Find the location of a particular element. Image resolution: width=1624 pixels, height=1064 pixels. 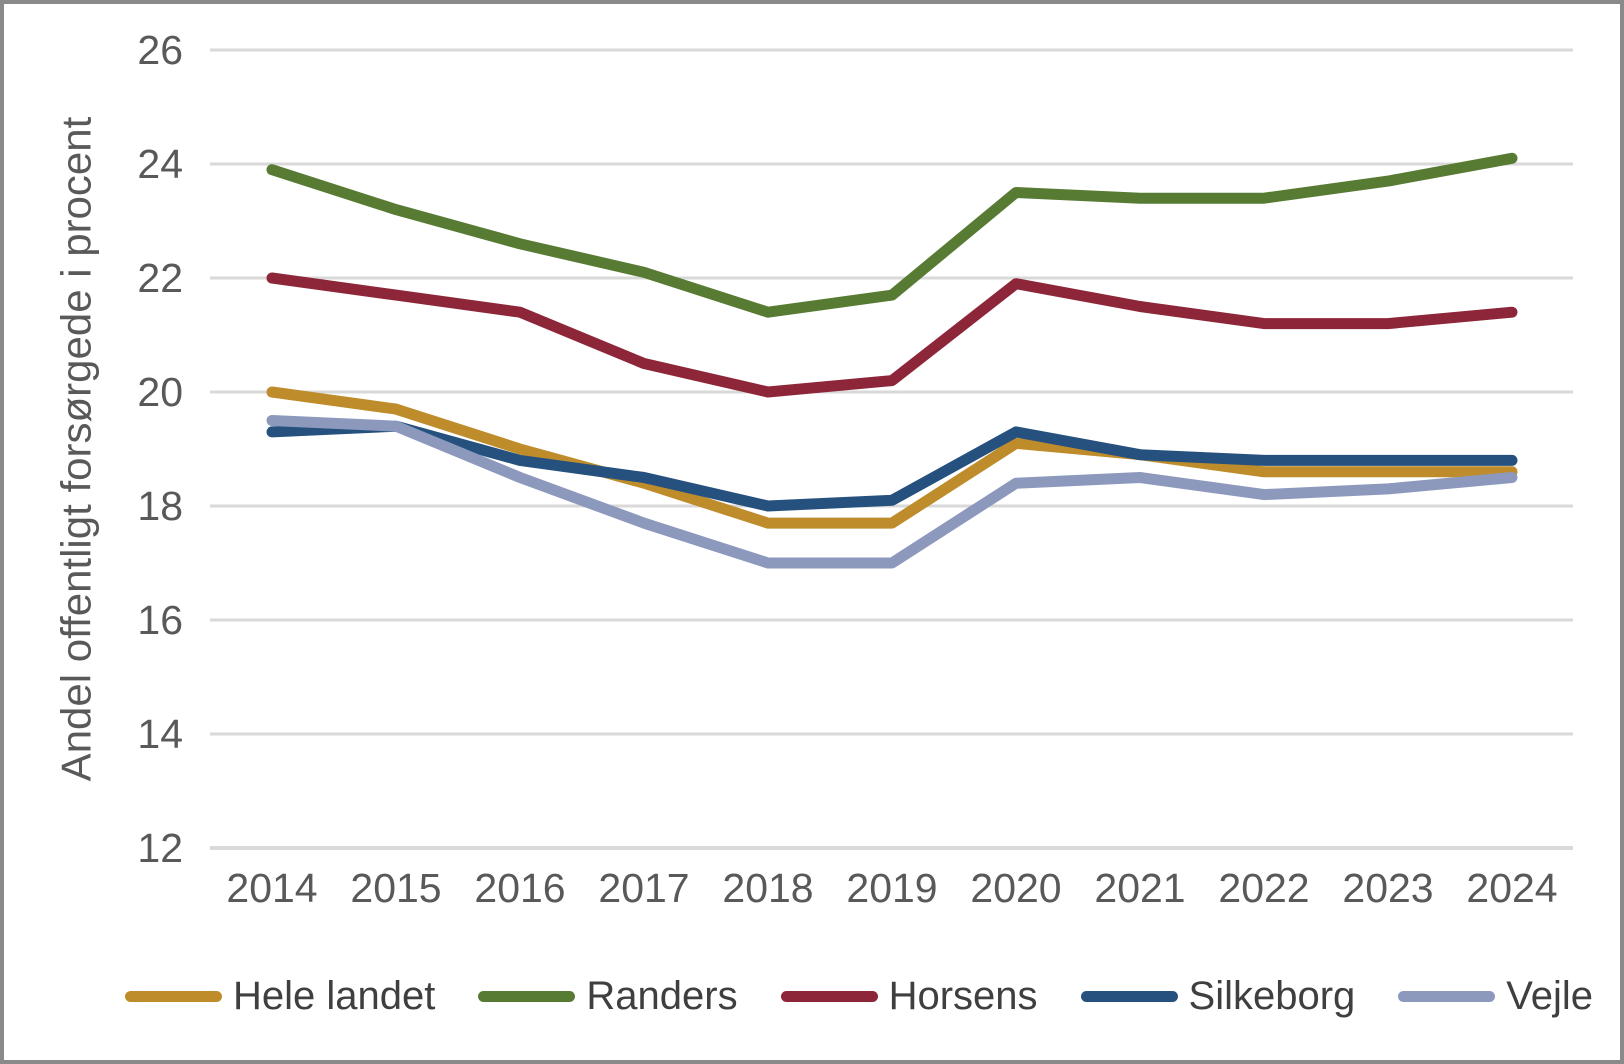

legend-swatch-hele-landet is located at coordinates (173, 996).